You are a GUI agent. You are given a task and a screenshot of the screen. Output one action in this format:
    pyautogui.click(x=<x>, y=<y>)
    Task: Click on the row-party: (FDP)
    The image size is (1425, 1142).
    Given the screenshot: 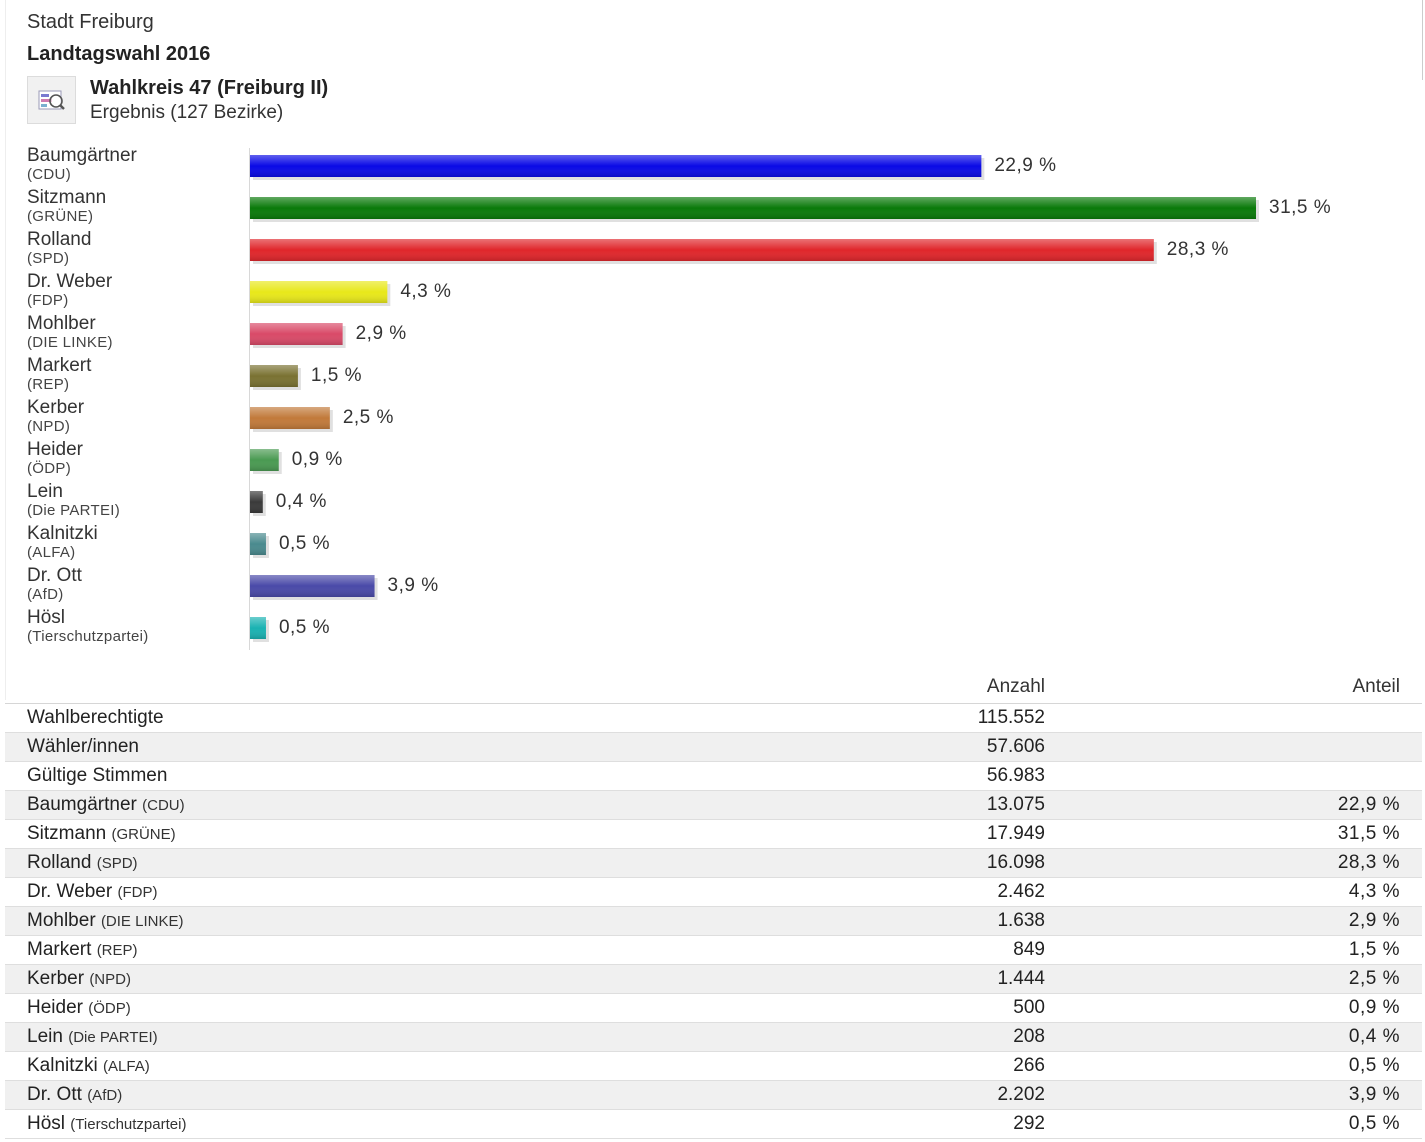 What is the action you would take?
    pyautogui.click(x=137, y=892)
    